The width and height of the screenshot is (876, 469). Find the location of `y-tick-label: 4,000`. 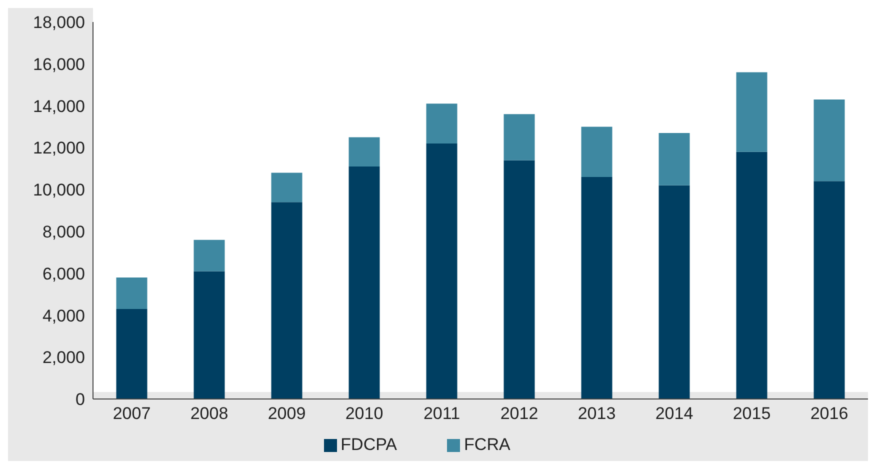

y-tick-label: 4,000 is located at coordinates (63, 316).